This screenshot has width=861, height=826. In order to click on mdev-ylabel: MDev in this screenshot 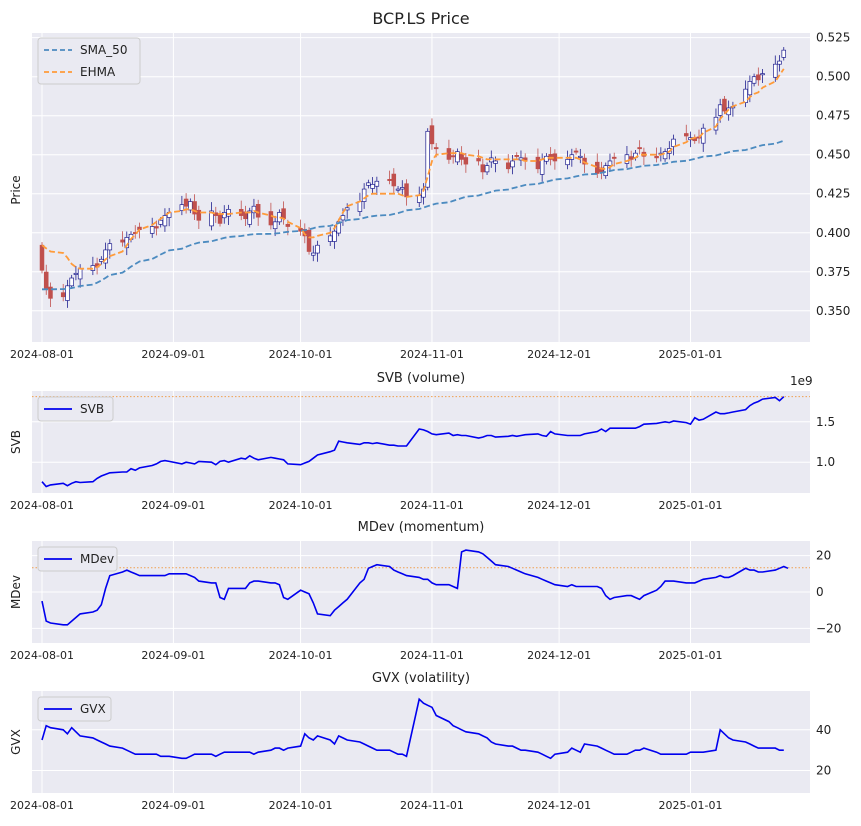, I will do `click(16, 592)`.